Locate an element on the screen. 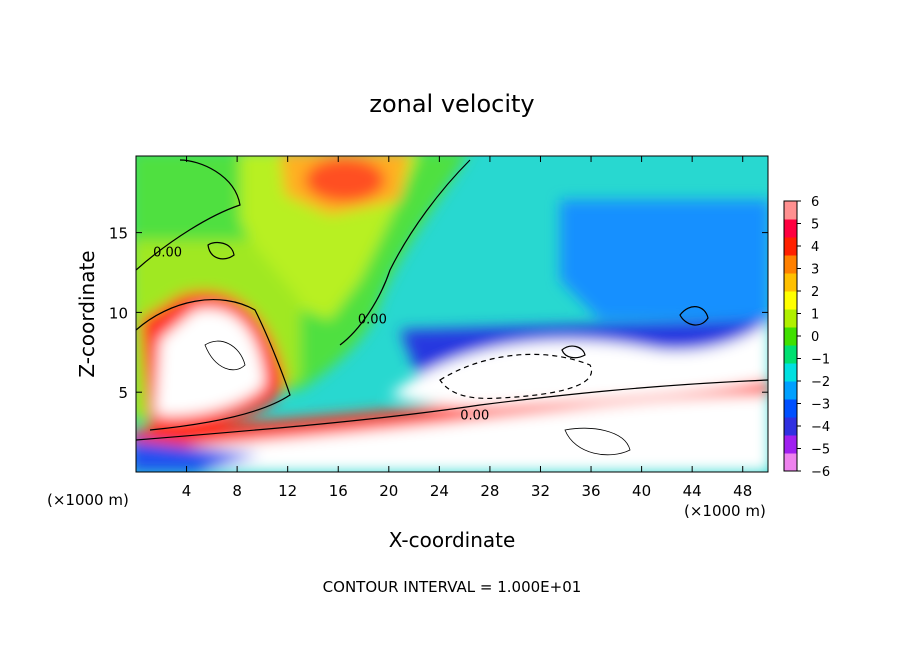 The image size is (904, 654). colorbar-tick-label: 4 is located at coordinates (815, 247).